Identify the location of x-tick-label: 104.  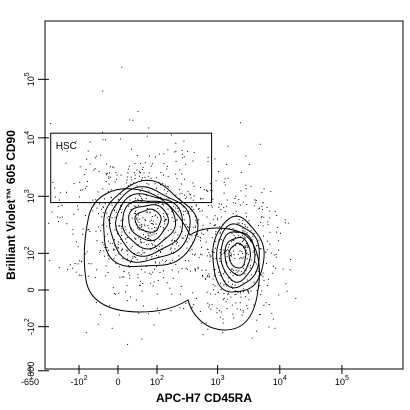
(280, 381).